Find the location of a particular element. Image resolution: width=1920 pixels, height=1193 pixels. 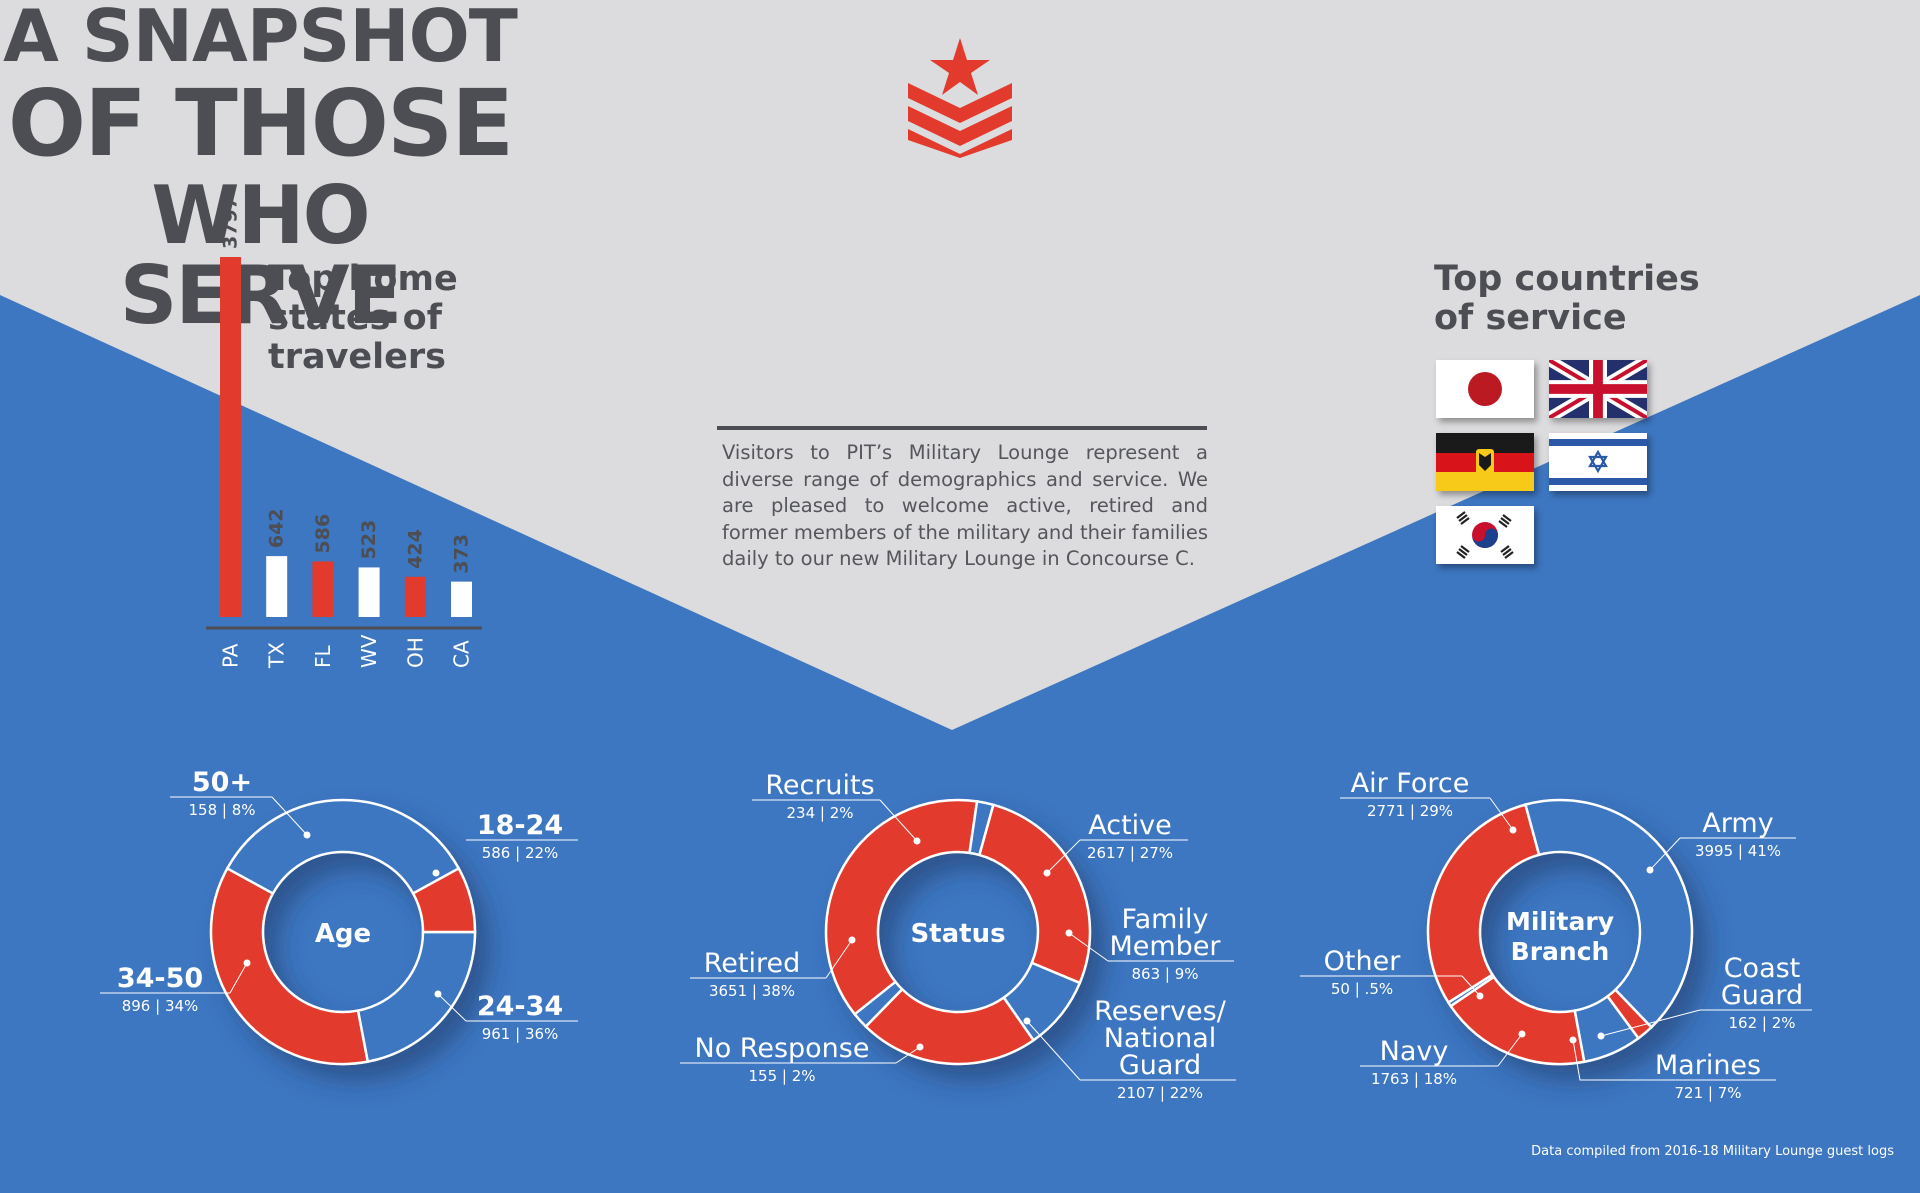

bar-category-label: FL is located at coordinates (323, 656).